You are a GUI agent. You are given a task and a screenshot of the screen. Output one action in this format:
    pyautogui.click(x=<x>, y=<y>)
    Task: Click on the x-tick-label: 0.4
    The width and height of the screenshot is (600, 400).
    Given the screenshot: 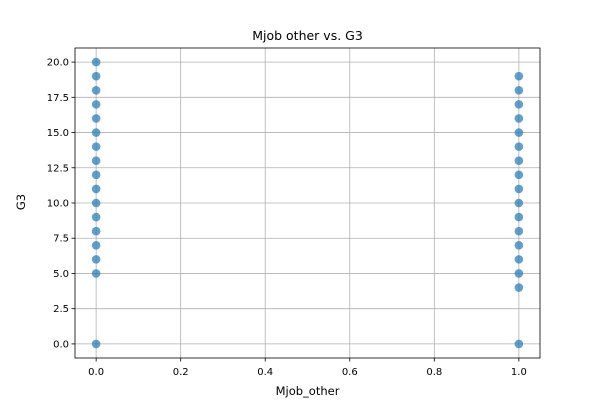 What is the action you would take?
    pyautogui.click(x=265, y=372)
    